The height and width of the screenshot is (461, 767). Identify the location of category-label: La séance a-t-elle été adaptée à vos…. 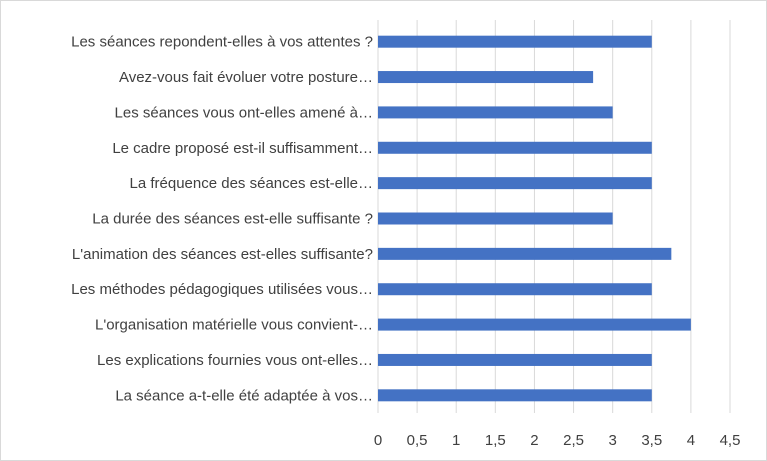
(244, 395).